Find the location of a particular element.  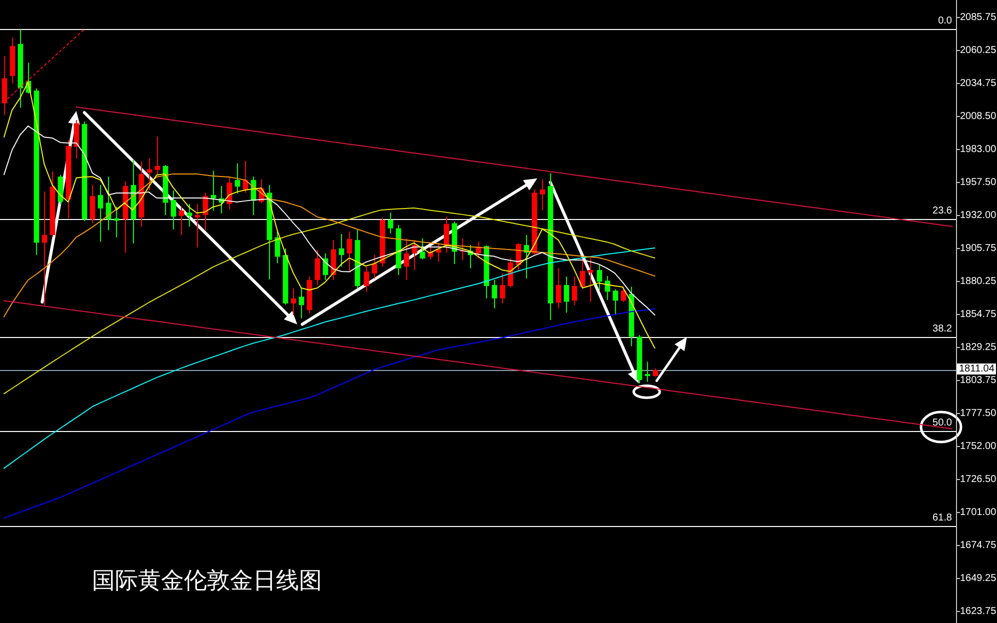

y-tick-label: 1905.75 is located at coordinates (978, 248).